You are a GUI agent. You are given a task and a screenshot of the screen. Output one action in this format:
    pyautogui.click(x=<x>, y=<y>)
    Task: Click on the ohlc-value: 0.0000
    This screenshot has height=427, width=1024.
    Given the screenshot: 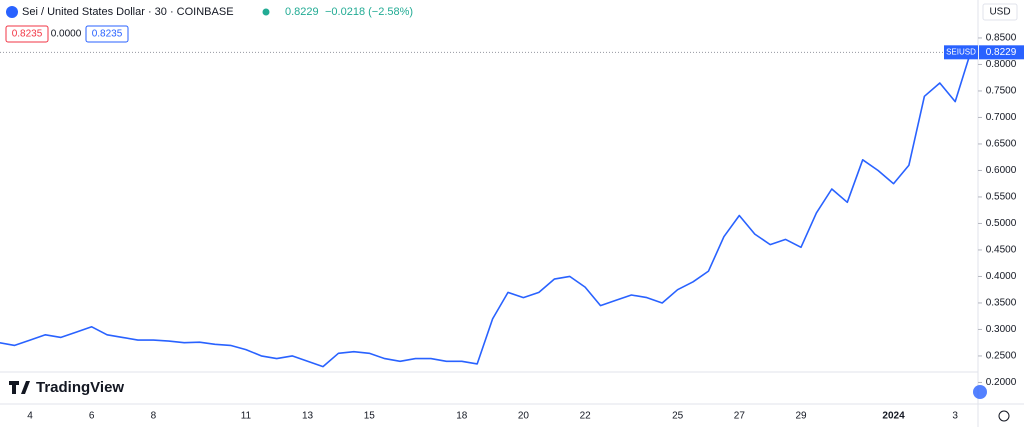 What is the action you would take?
    pyautogui.click(x=66, y=34)
    